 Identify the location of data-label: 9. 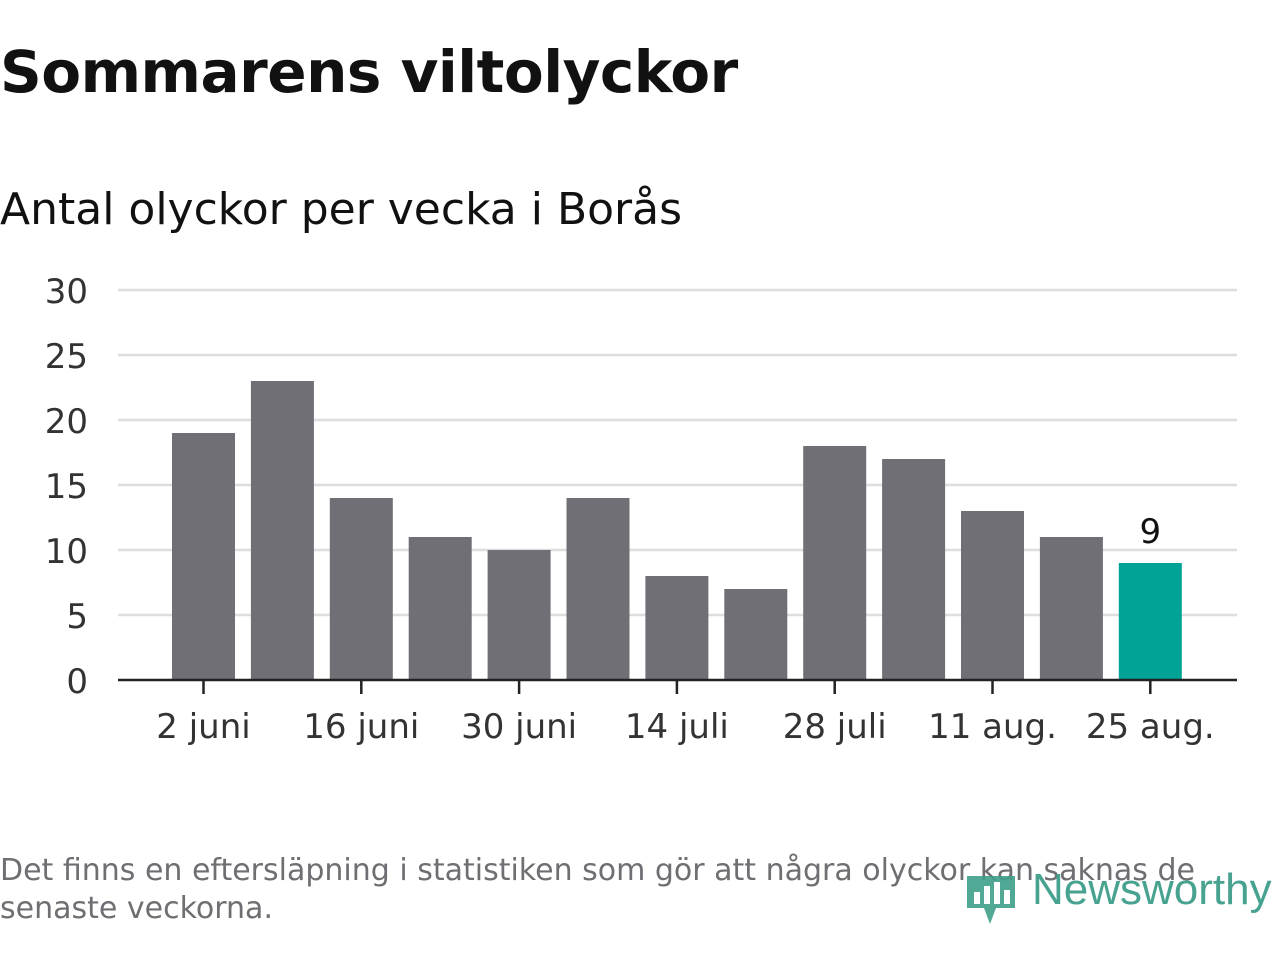
(1150, 532).